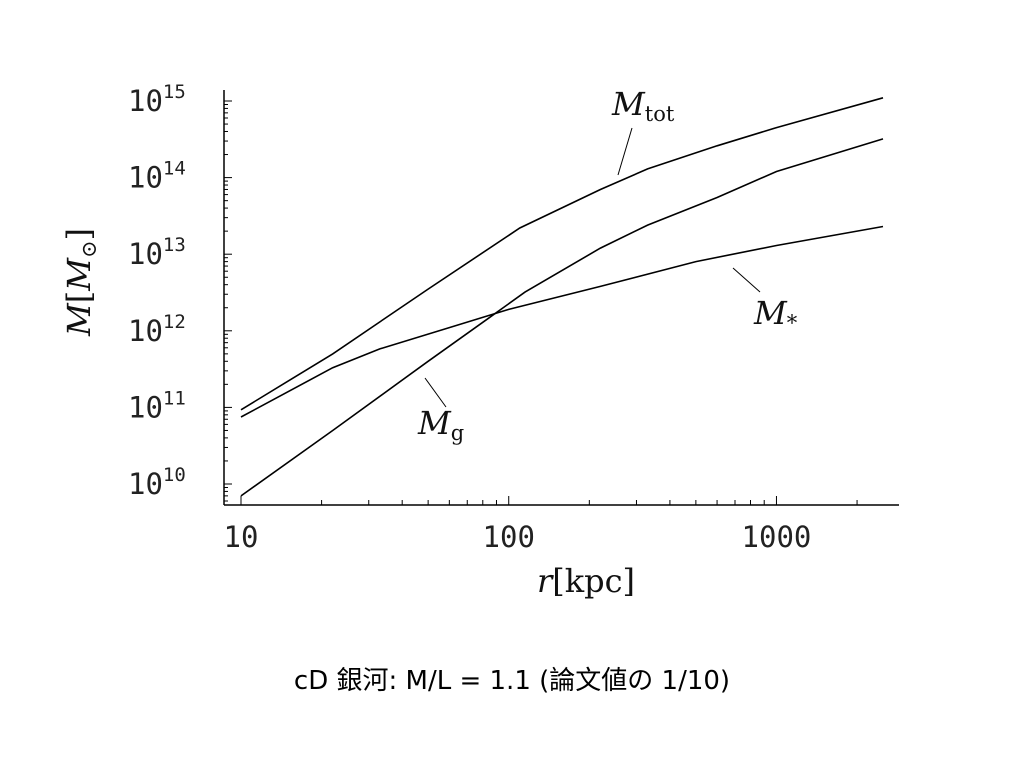 The width and height of the screenshot is (1024, 768). Describe the element at coordinates (157, 99) in the screenshot. I see `y-tick-label: 1015` at that location.